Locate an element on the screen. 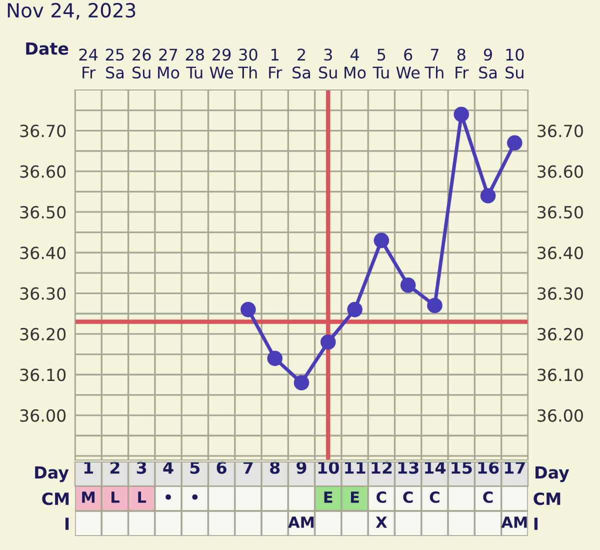 This screenshot has height=550, width=600. y-tick-label: 36.40 is located at coordinates (43, 253).